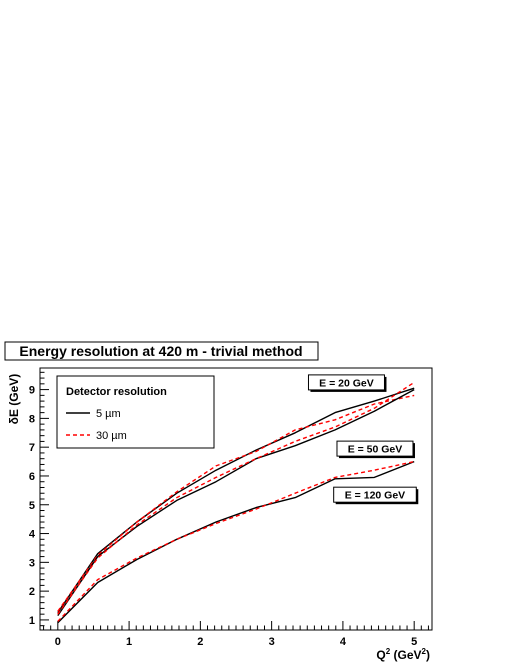 Image resolution: width=514 pixels, height=665 pixels. Describe the element at coordinates (32, 592) in the screenshot. I see `y-tick-label: 2` at that location.